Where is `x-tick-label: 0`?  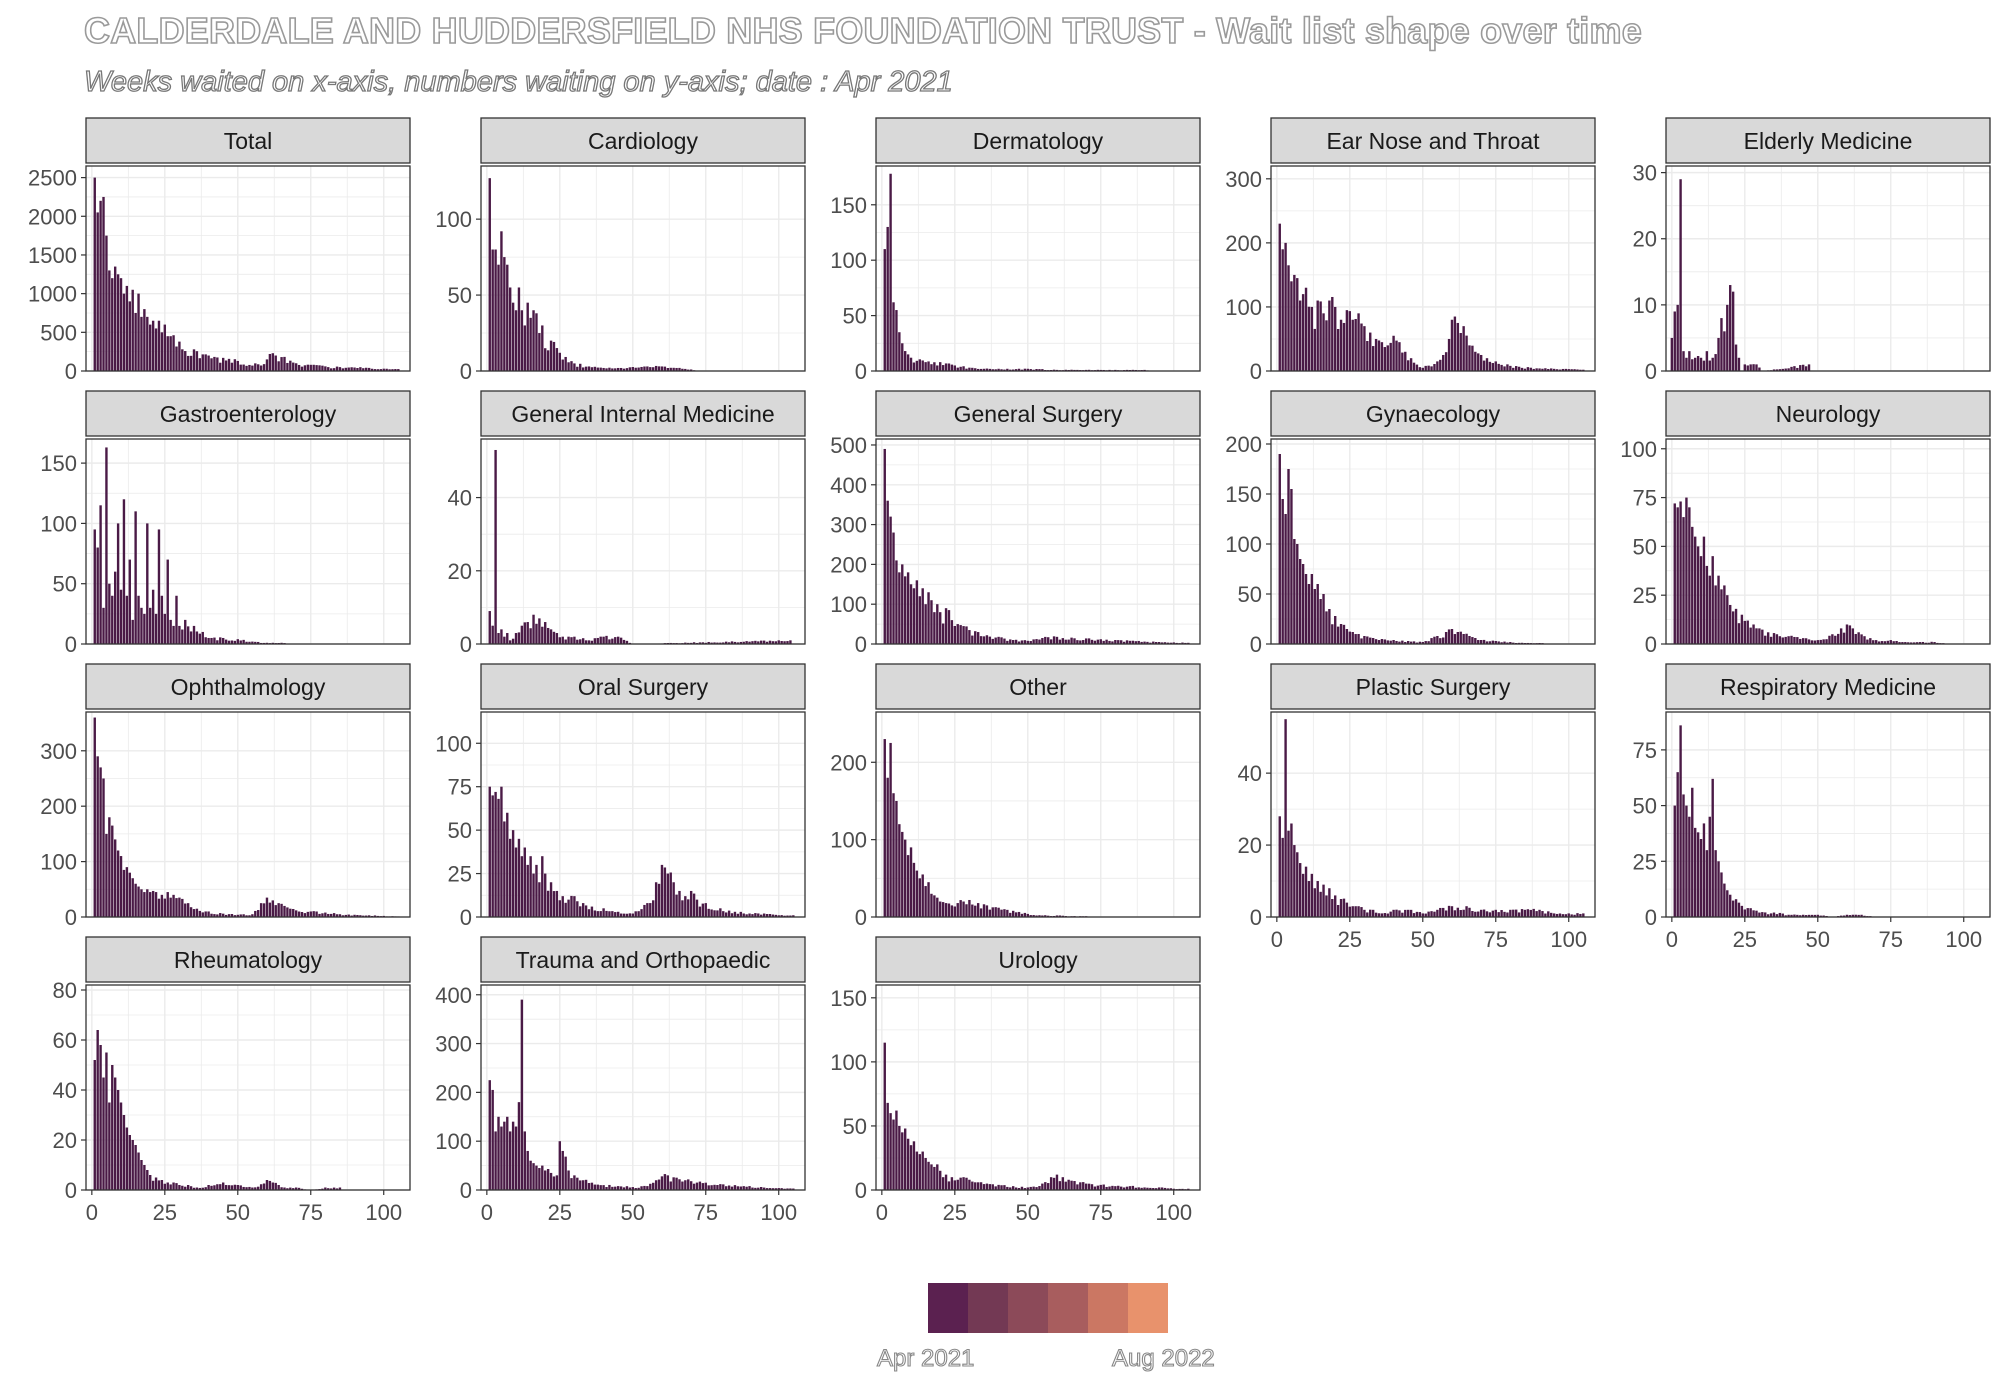 x-tick-label: 0 is located at coordinates (487, 1212).